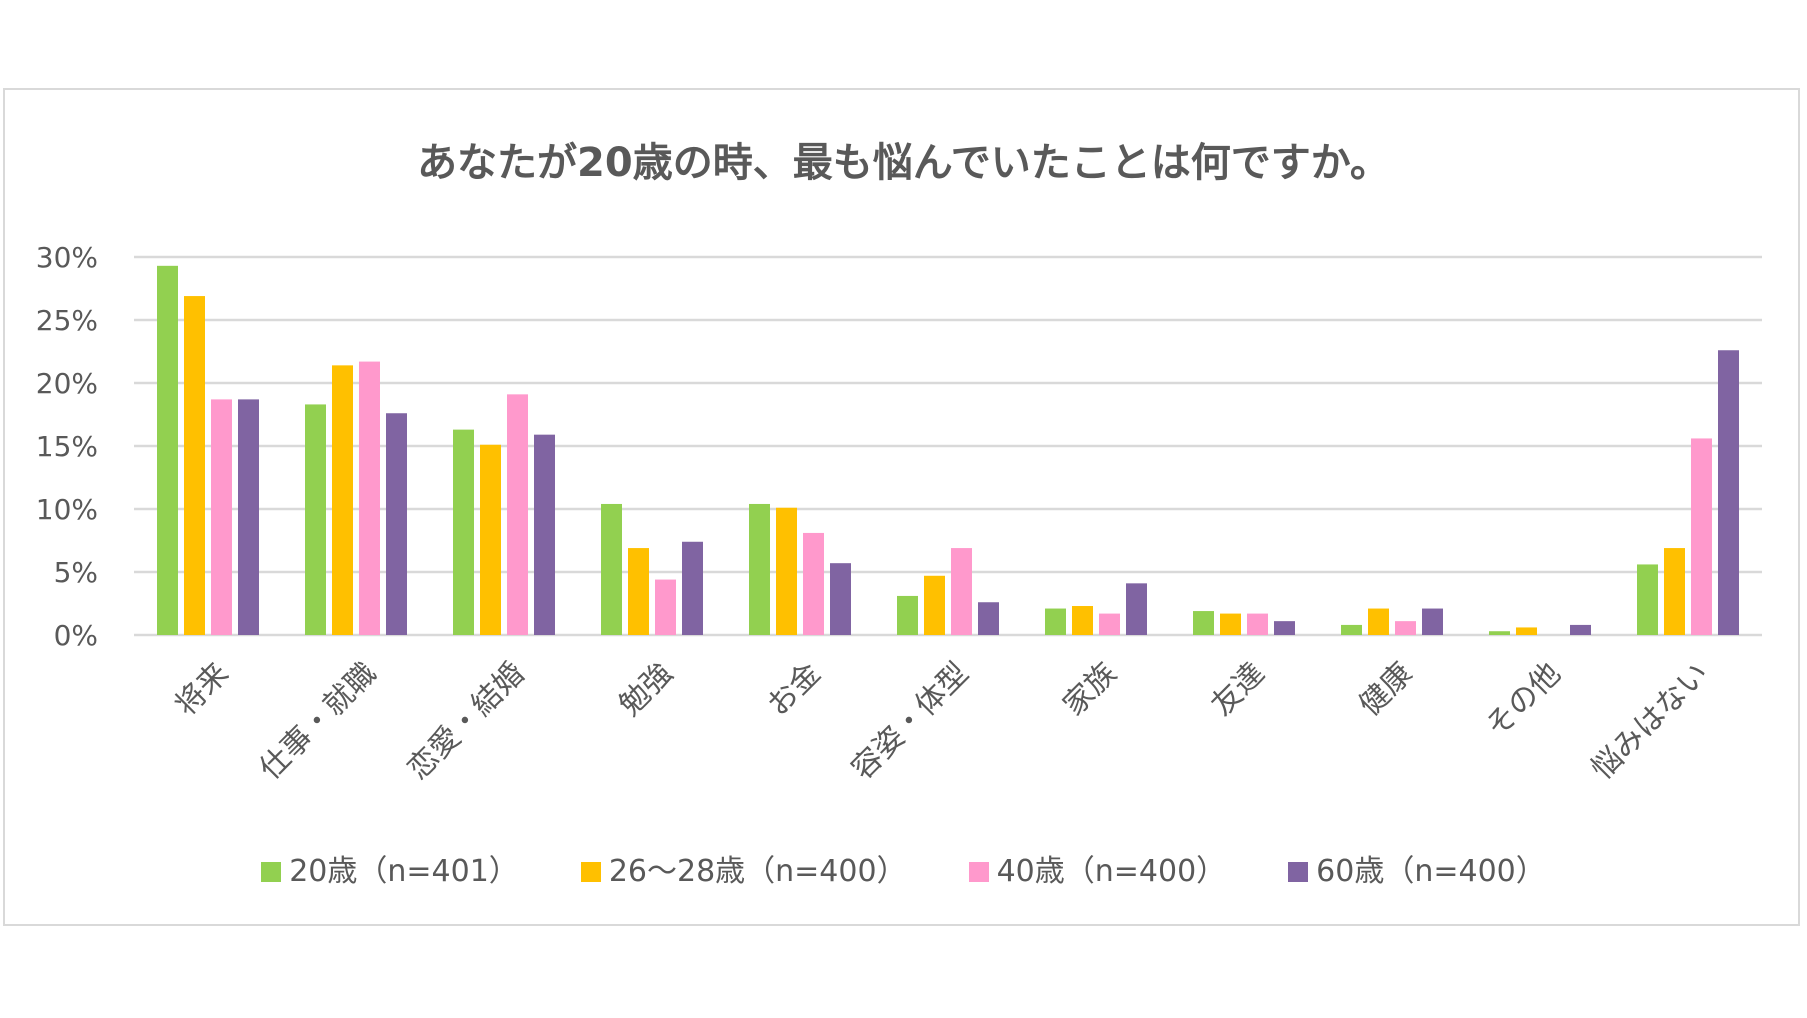 The image size is (1807, 1018). What do you see at coordinates (645, 689) in the screenshot?
I see `category-label: 勉強` at bounding box center [645, 689].